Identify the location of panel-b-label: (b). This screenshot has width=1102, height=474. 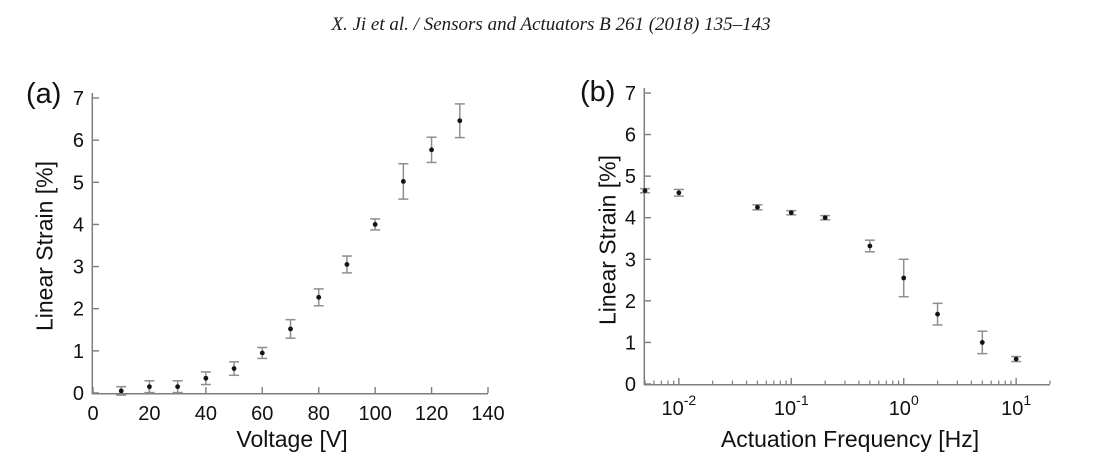
(598, 92).